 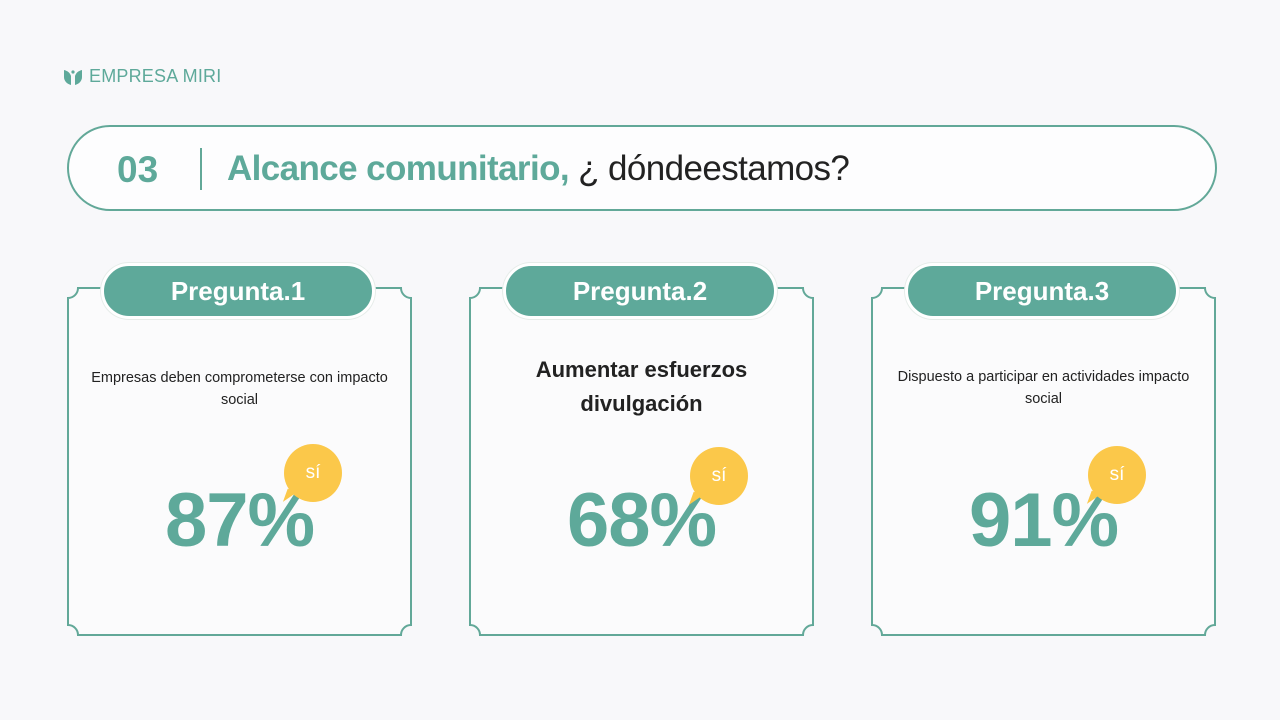 I want to click on title-divider, so click(x=201, y=169).